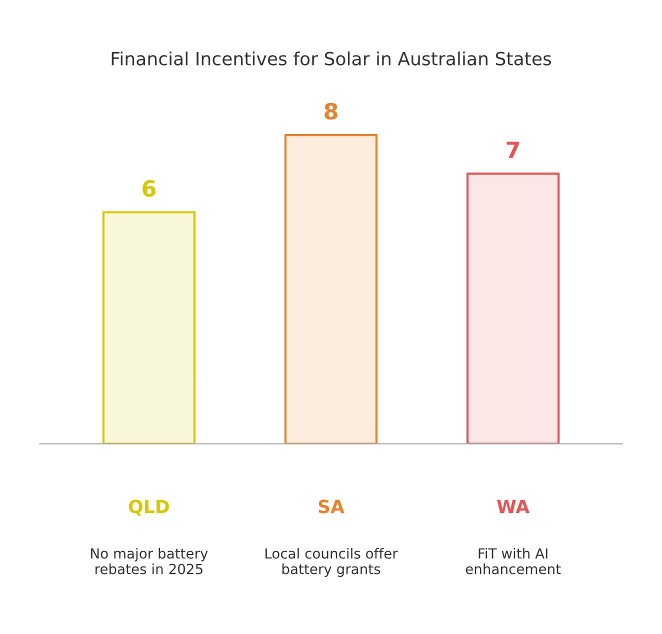 The image size is (662, 634). What do you see at coordinates (149, 188) in the screenshot?
I see `data-label: 6` at bounding box center [149, 188].